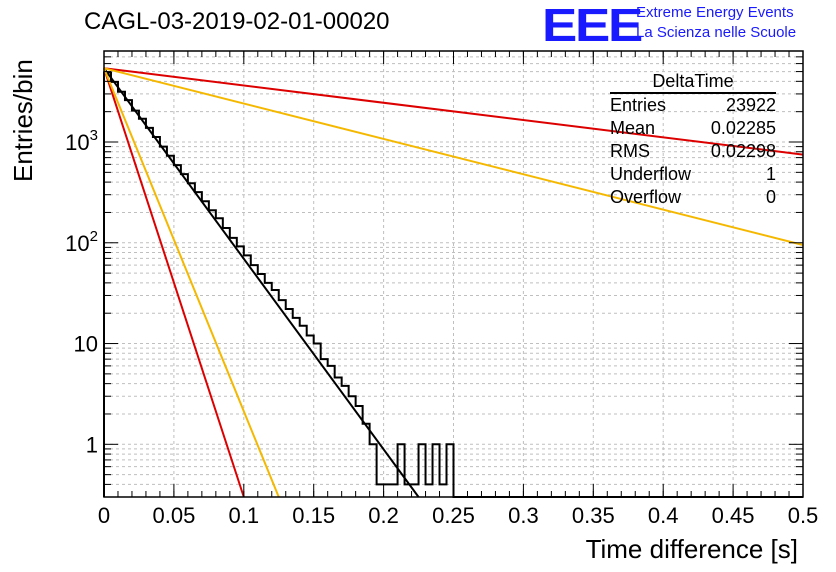 This screenshot has width=836, height=572. I want to click on x-tick-label: 0.15, so click(313, 515).